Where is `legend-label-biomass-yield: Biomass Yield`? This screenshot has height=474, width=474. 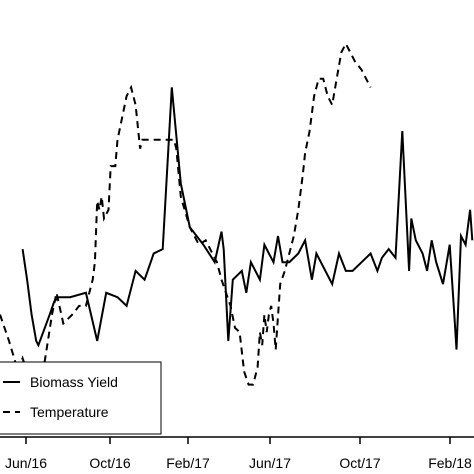
legend-label-biomass-yield: Biomass Yield is located at coordinates (74, 382).